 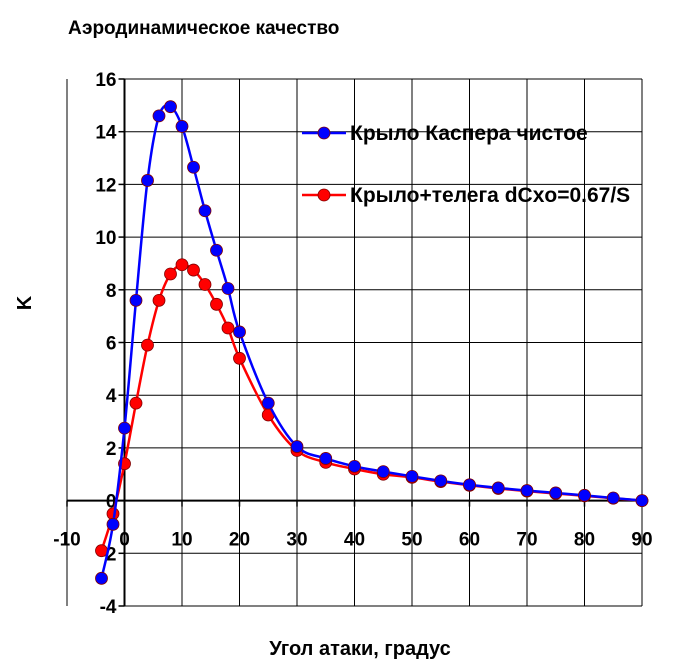 What do you see at coordinates (203, 28) in the screenshot?
I see `chart-title: Аэродинамическое качество` at bounding box center [203, 28].